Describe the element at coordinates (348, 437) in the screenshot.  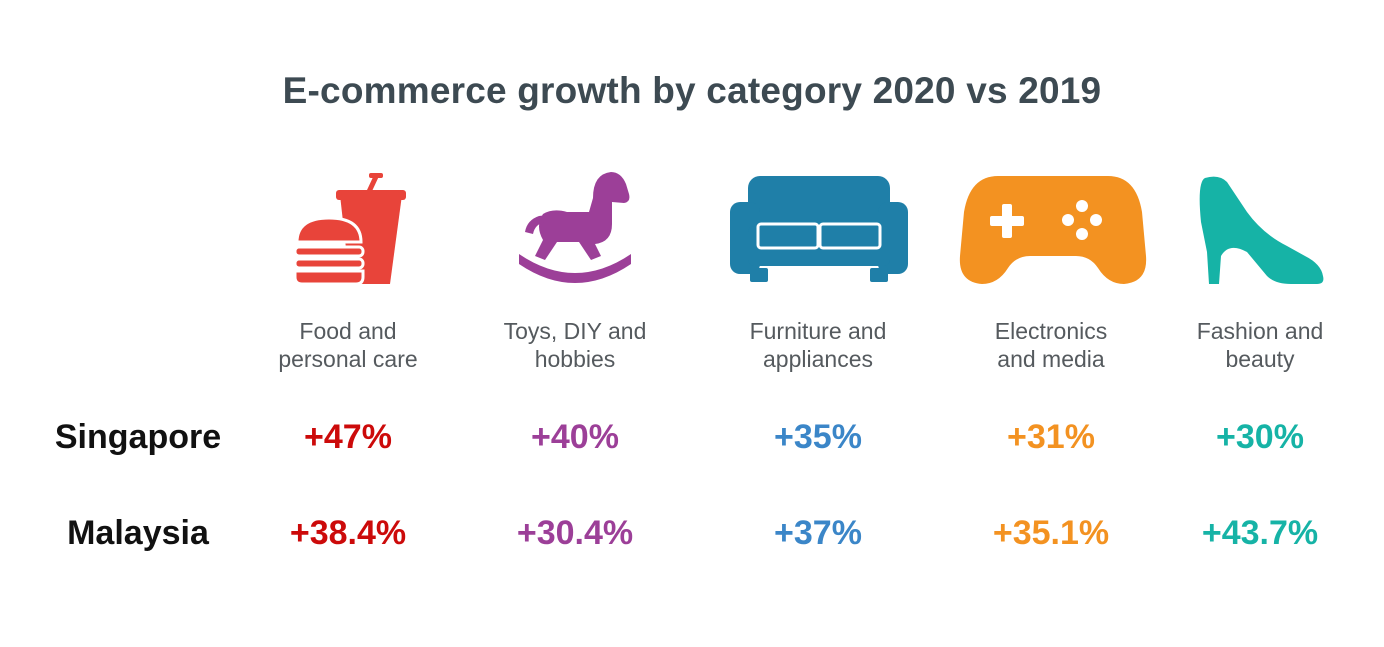
I see `value-singapore-food: +47%` at that location.